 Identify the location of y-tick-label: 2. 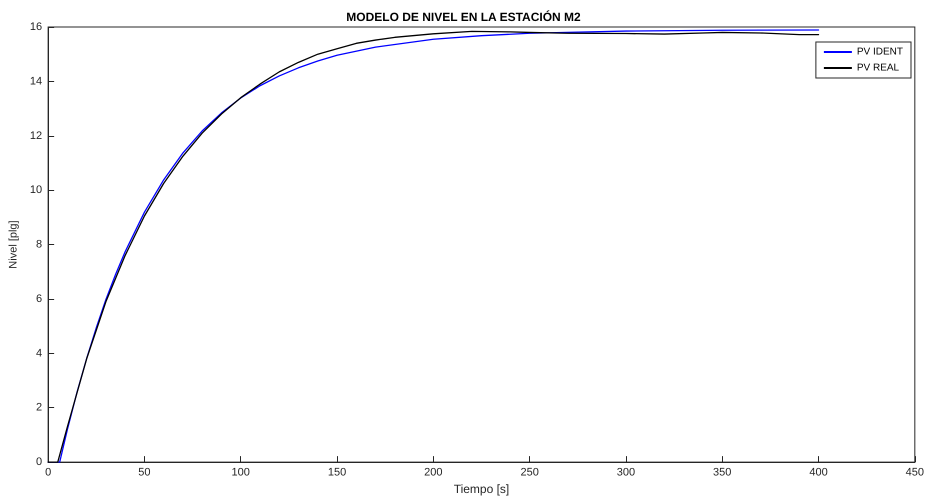
(39, 408).